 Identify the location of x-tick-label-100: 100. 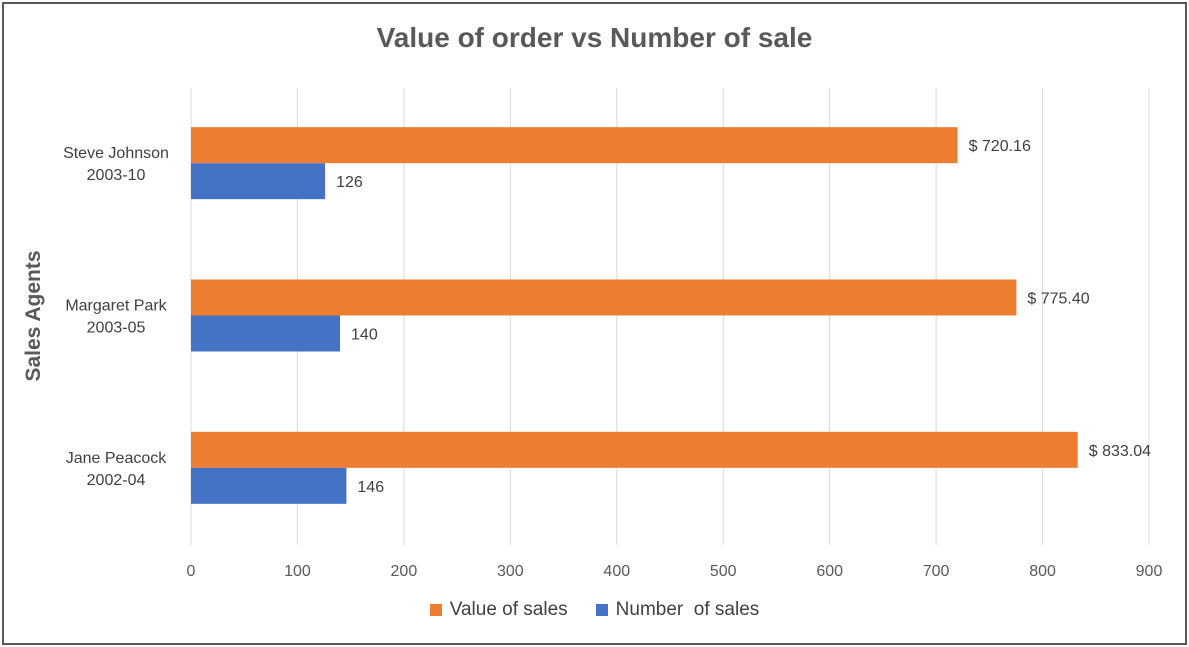
(297, 571).